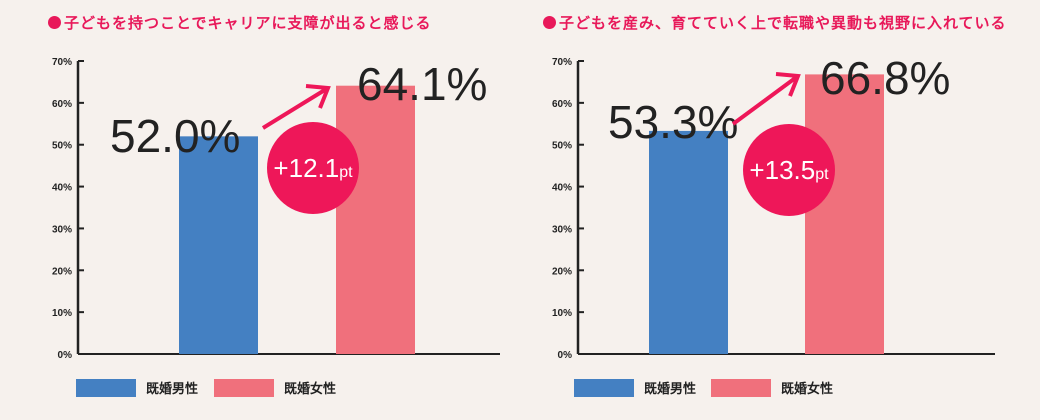 This screenshot has height=420, width=1040. Describe the element at coordinates (783, 23) in the screenshot. I see `title-text: 子どもを産み、育てていく上で転職や異動も視野に入れている` at that location.